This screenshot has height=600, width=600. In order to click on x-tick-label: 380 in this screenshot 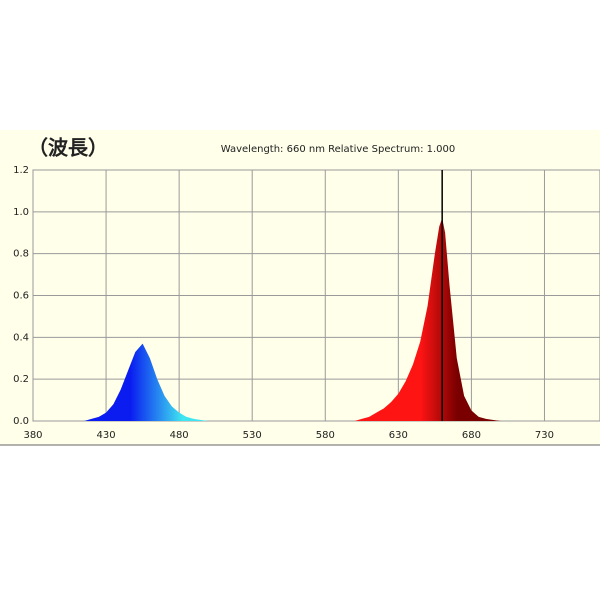, I will do `click(32, 435)`.